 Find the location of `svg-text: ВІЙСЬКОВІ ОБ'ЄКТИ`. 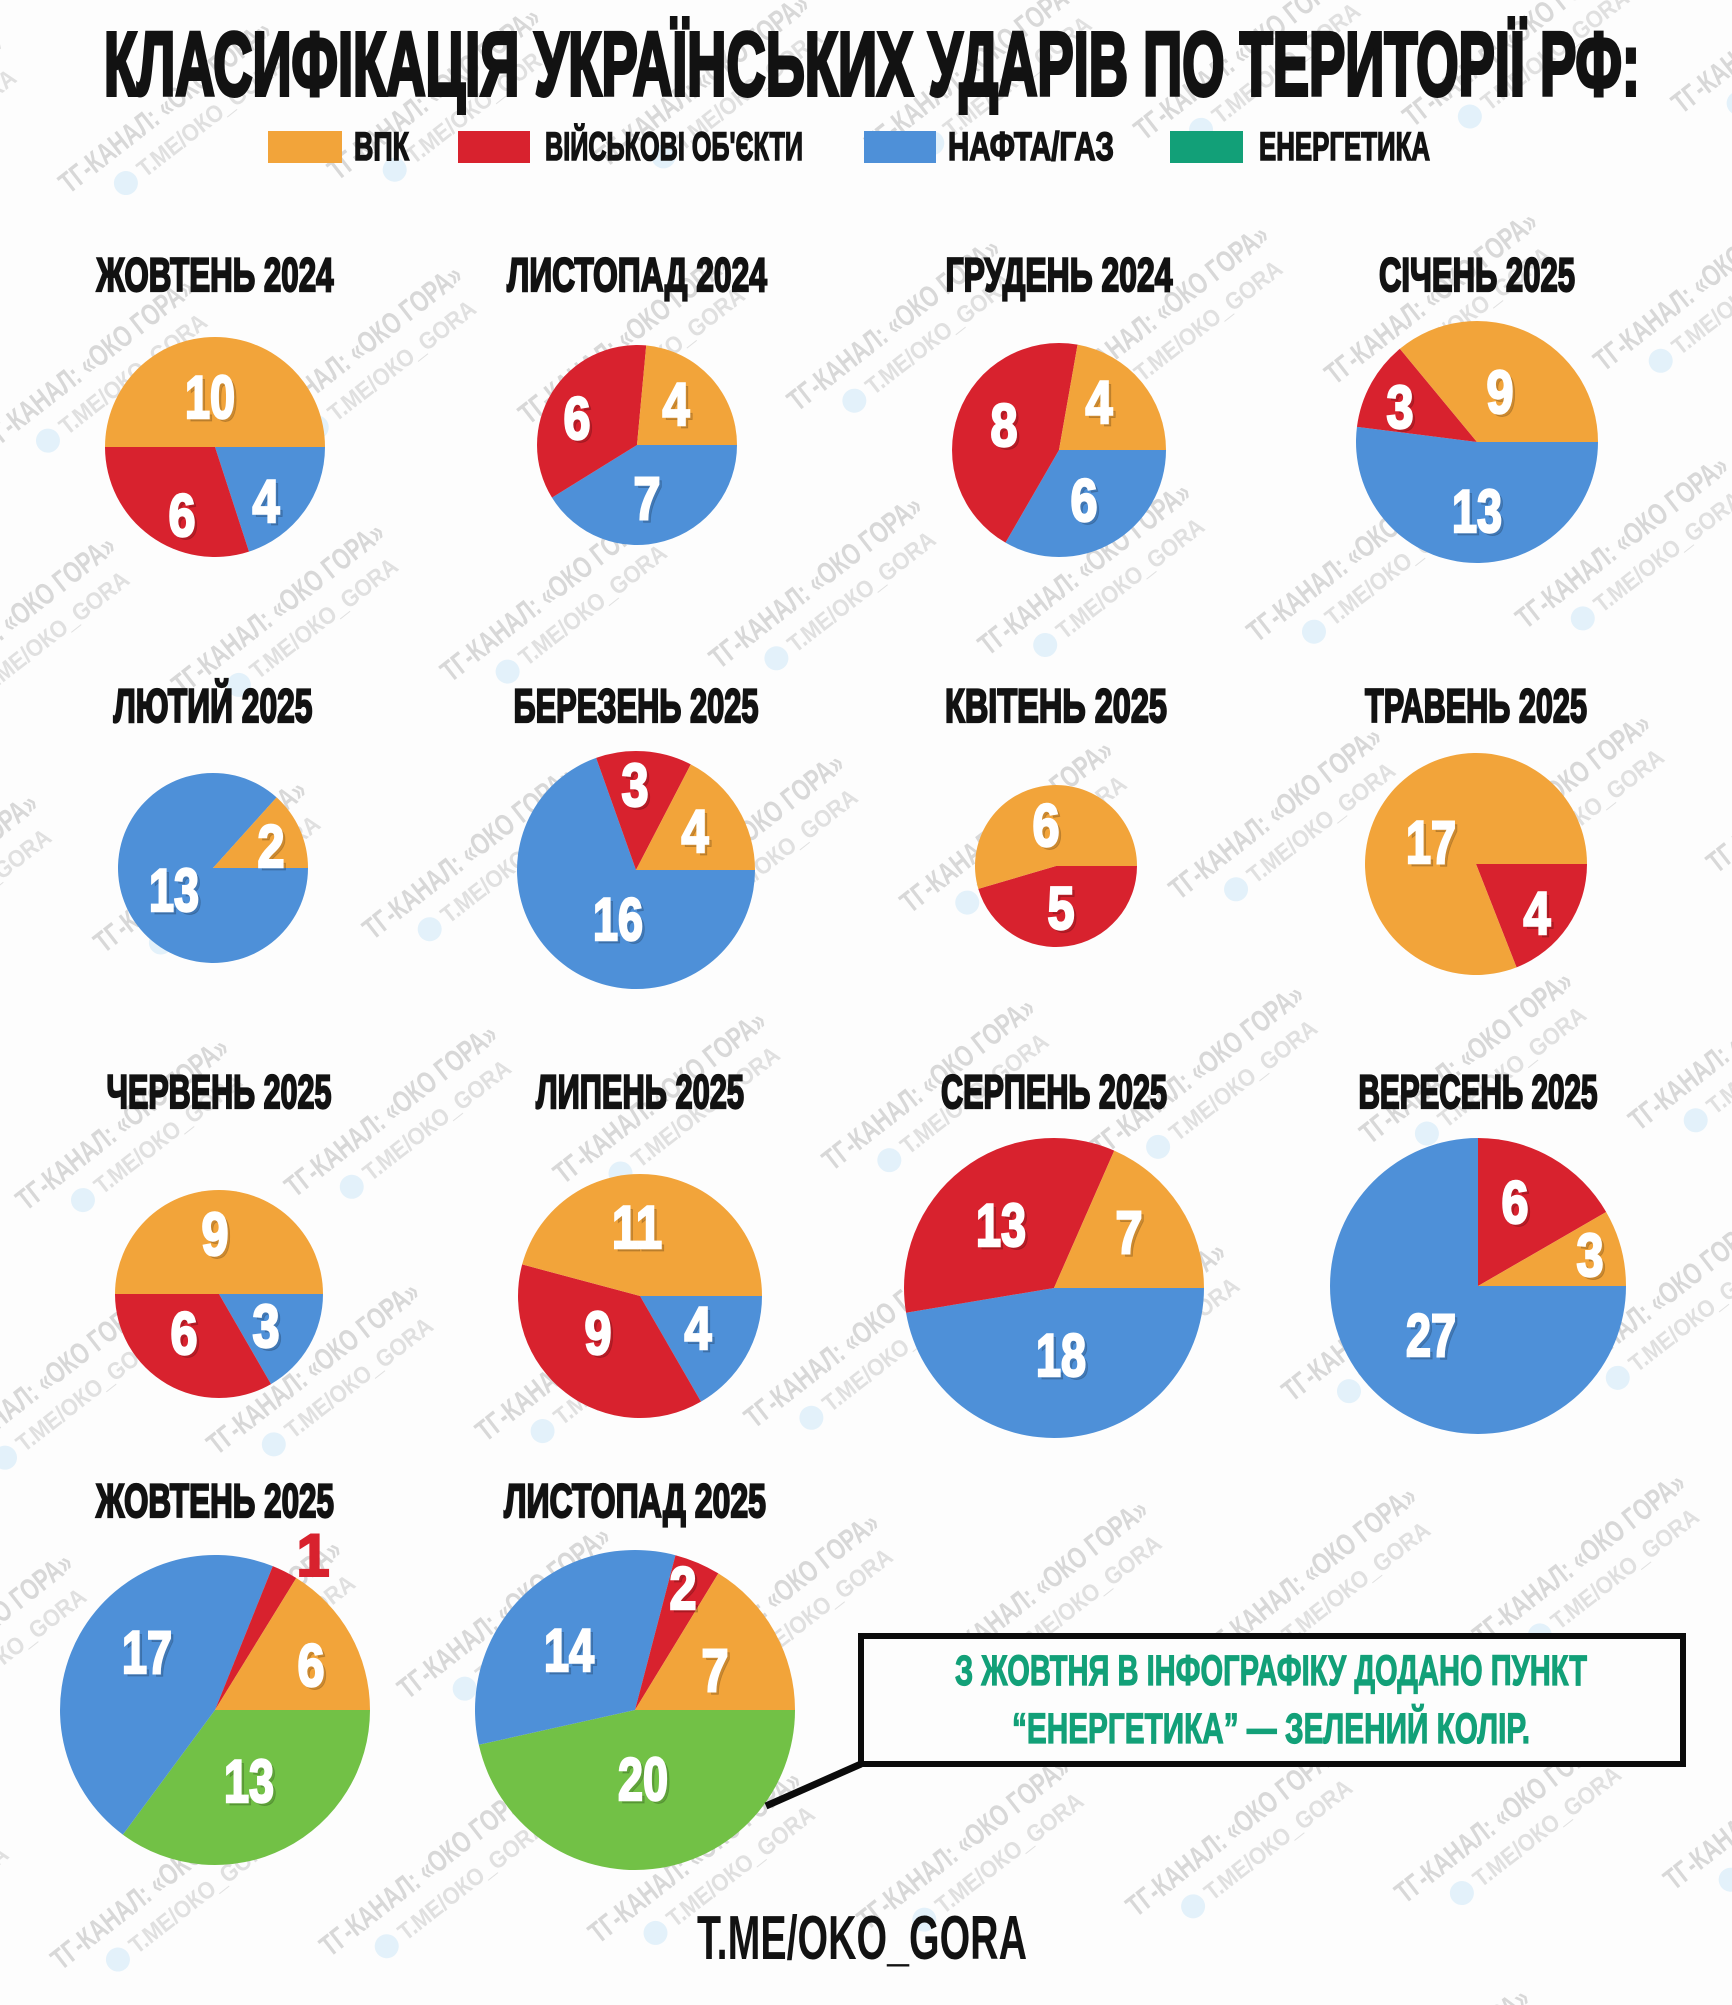

svg-text: ВІЙСЬКОВІ ОБ'ЄКТИ is located at coordinates (674, 146).